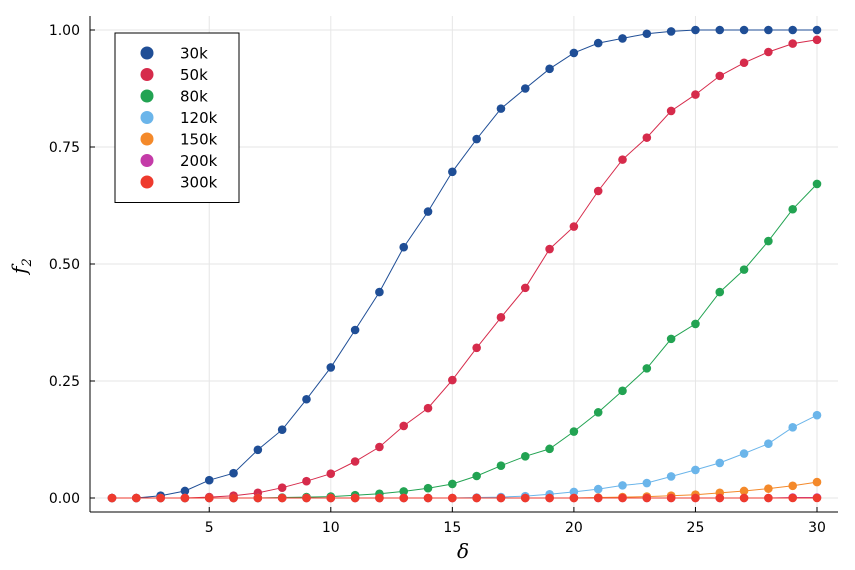 The height and width of the screenshot is (570, 855). I want to click on series-120k, so click(464, 456).